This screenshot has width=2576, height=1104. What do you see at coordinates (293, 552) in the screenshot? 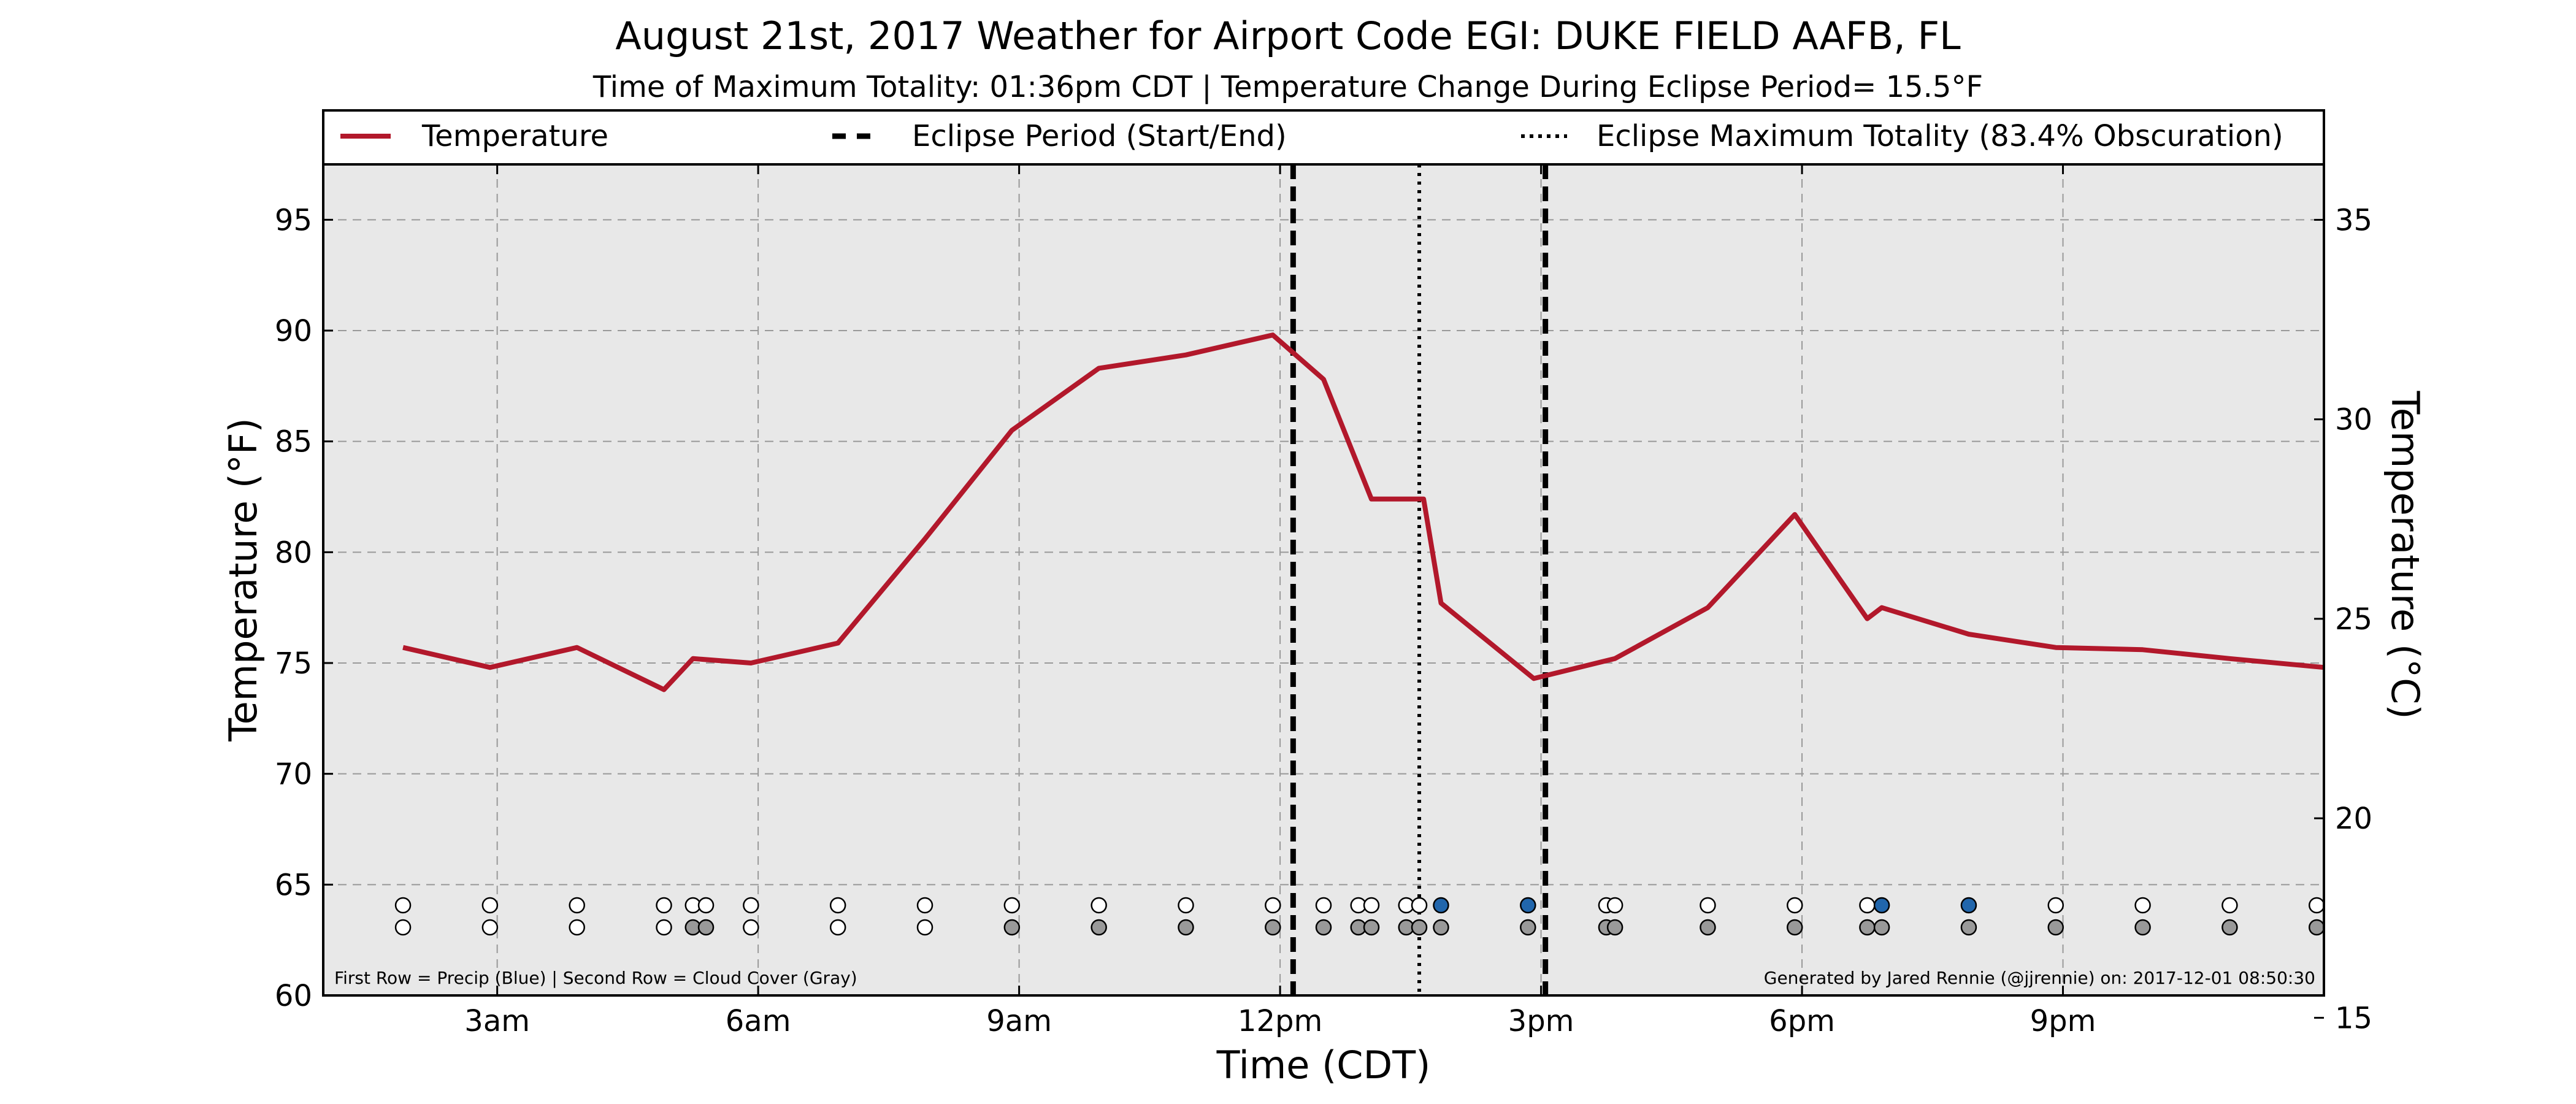
I see `y-tick-label: 80` at bounding box center [293, 552].